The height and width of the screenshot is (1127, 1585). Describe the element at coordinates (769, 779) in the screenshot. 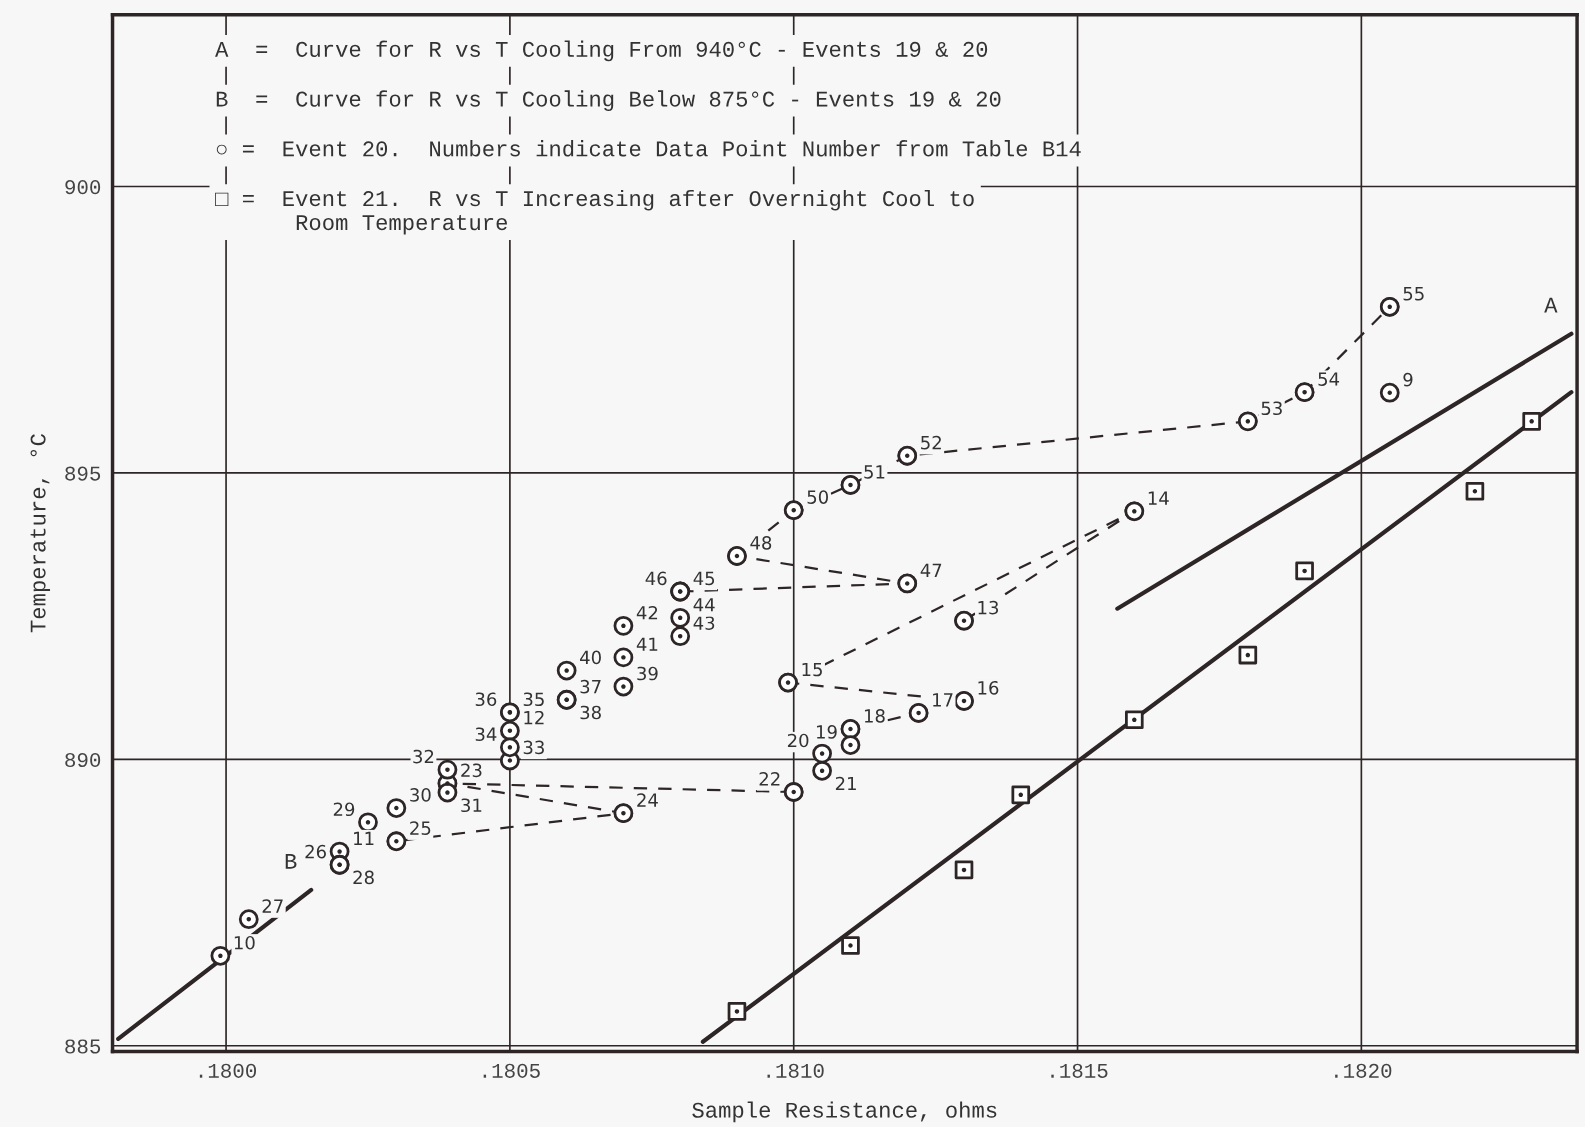

I see `annotation: 22` at that location.